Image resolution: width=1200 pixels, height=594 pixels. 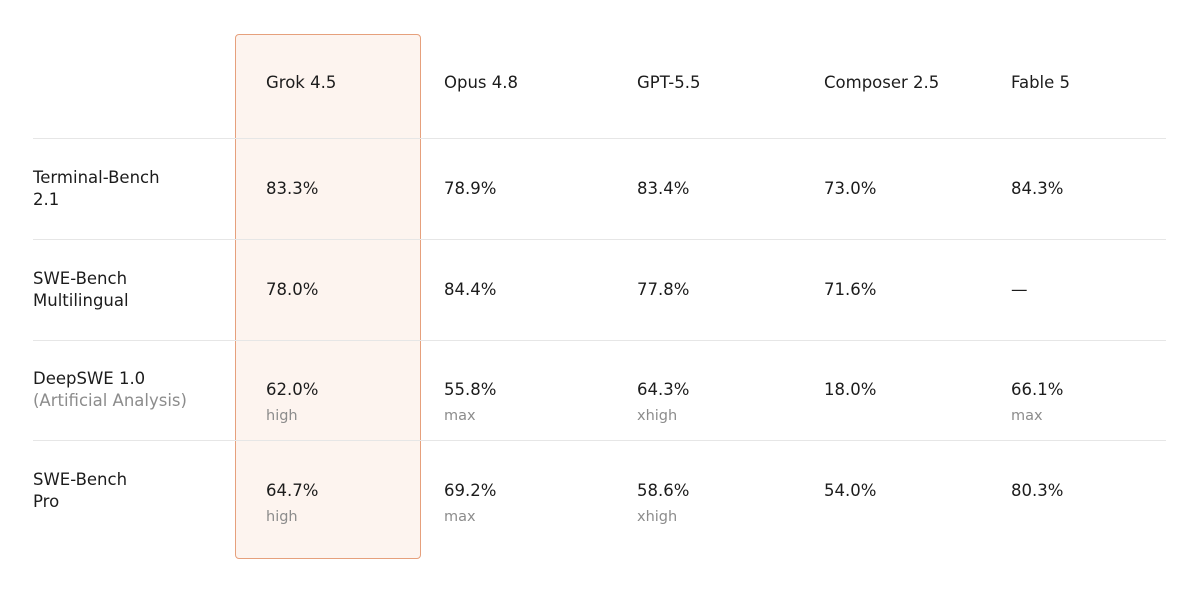 I want to click on cell-value: 83.4%, so click(x=663, y=188).